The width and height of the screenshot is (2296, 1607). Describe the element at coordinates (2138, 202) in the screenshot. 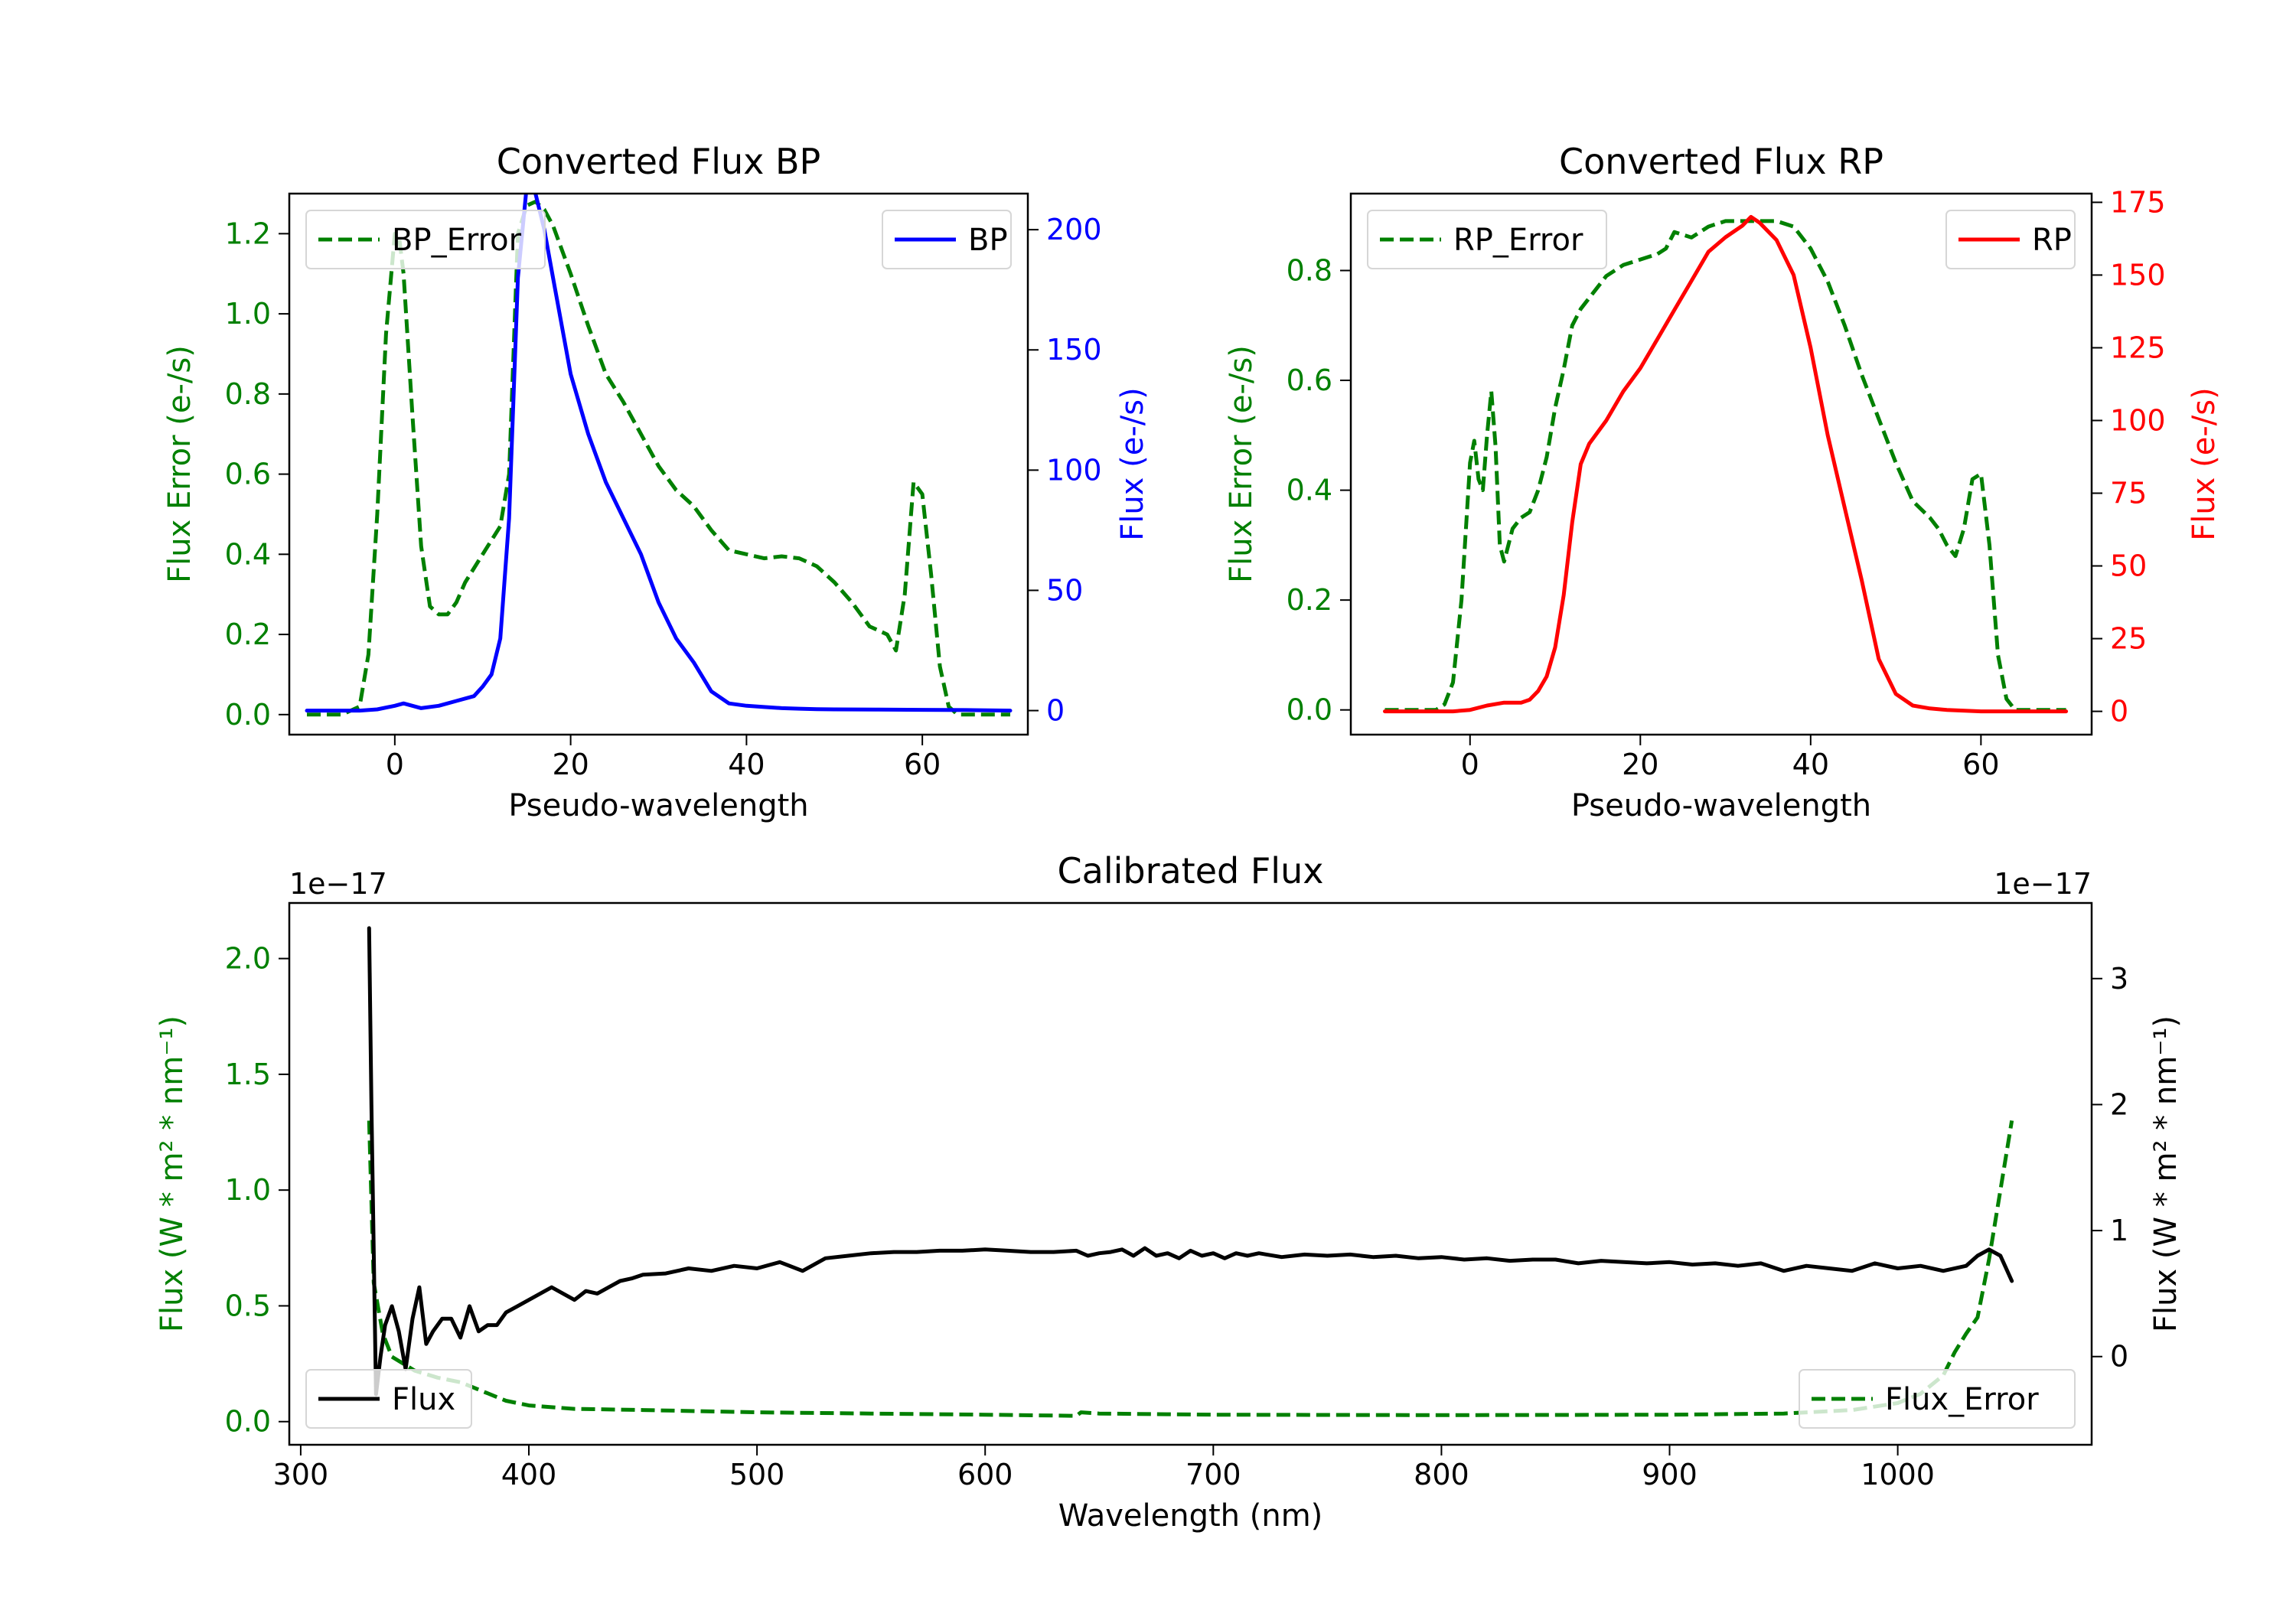

I see `right-y-tick-label: 175` at that location.